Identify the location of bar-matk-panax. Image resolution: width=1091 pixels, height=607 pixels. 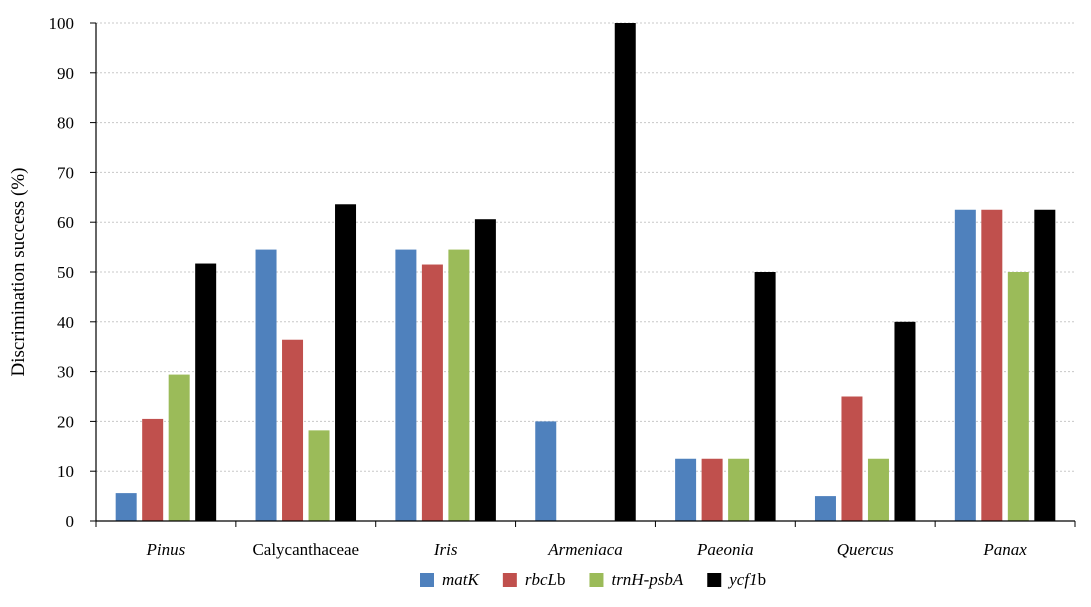
(965, 365).